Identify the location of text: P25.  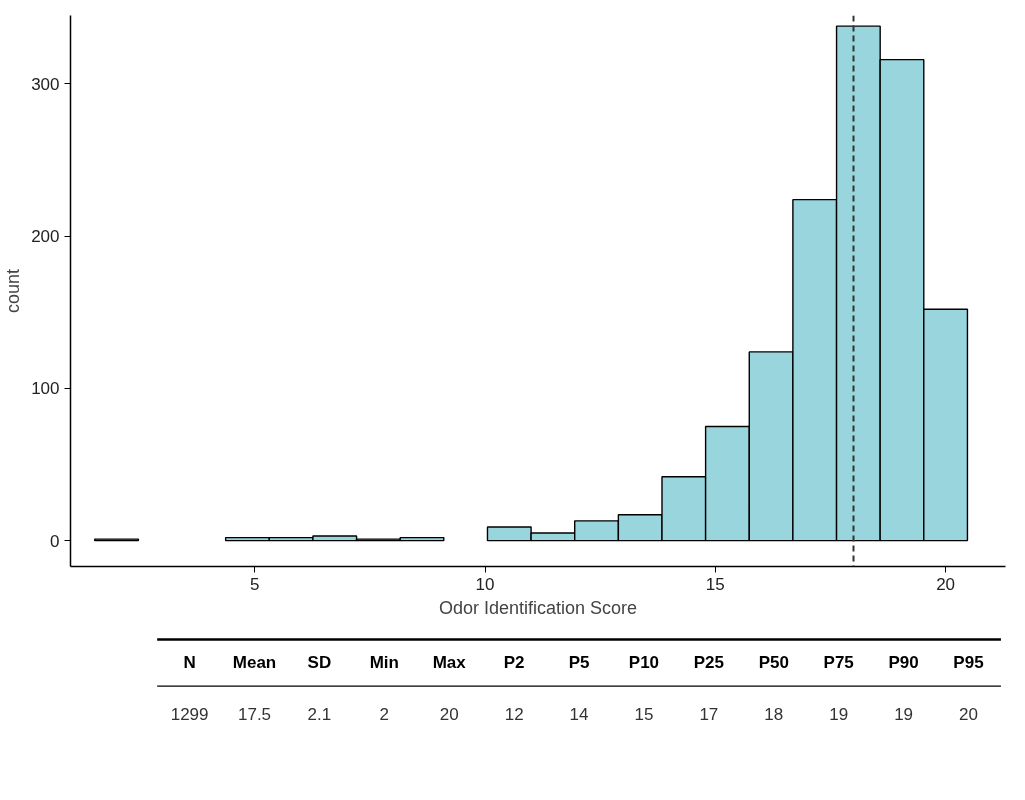
(708, 663).